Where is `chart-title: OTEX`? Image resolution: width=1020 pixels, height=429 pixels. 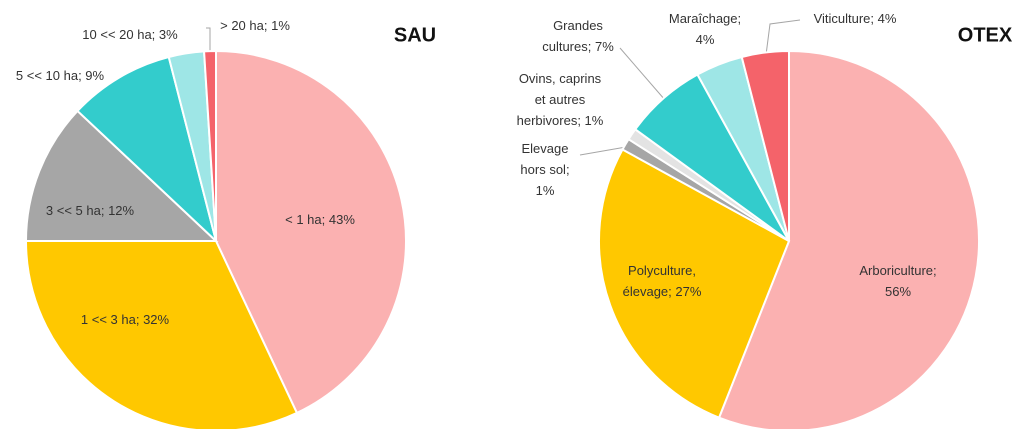
chart-title: OTEX is located at coordinates (985, 35).